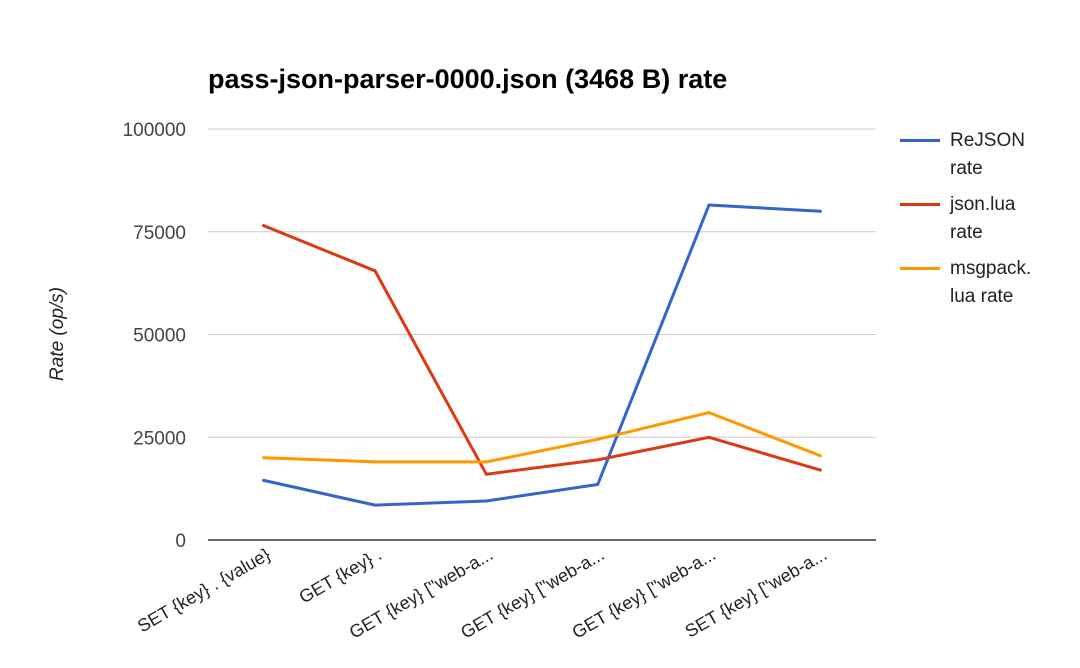  I want to click on legend-item-json-lua: json.lua rate, so click(985, 218).